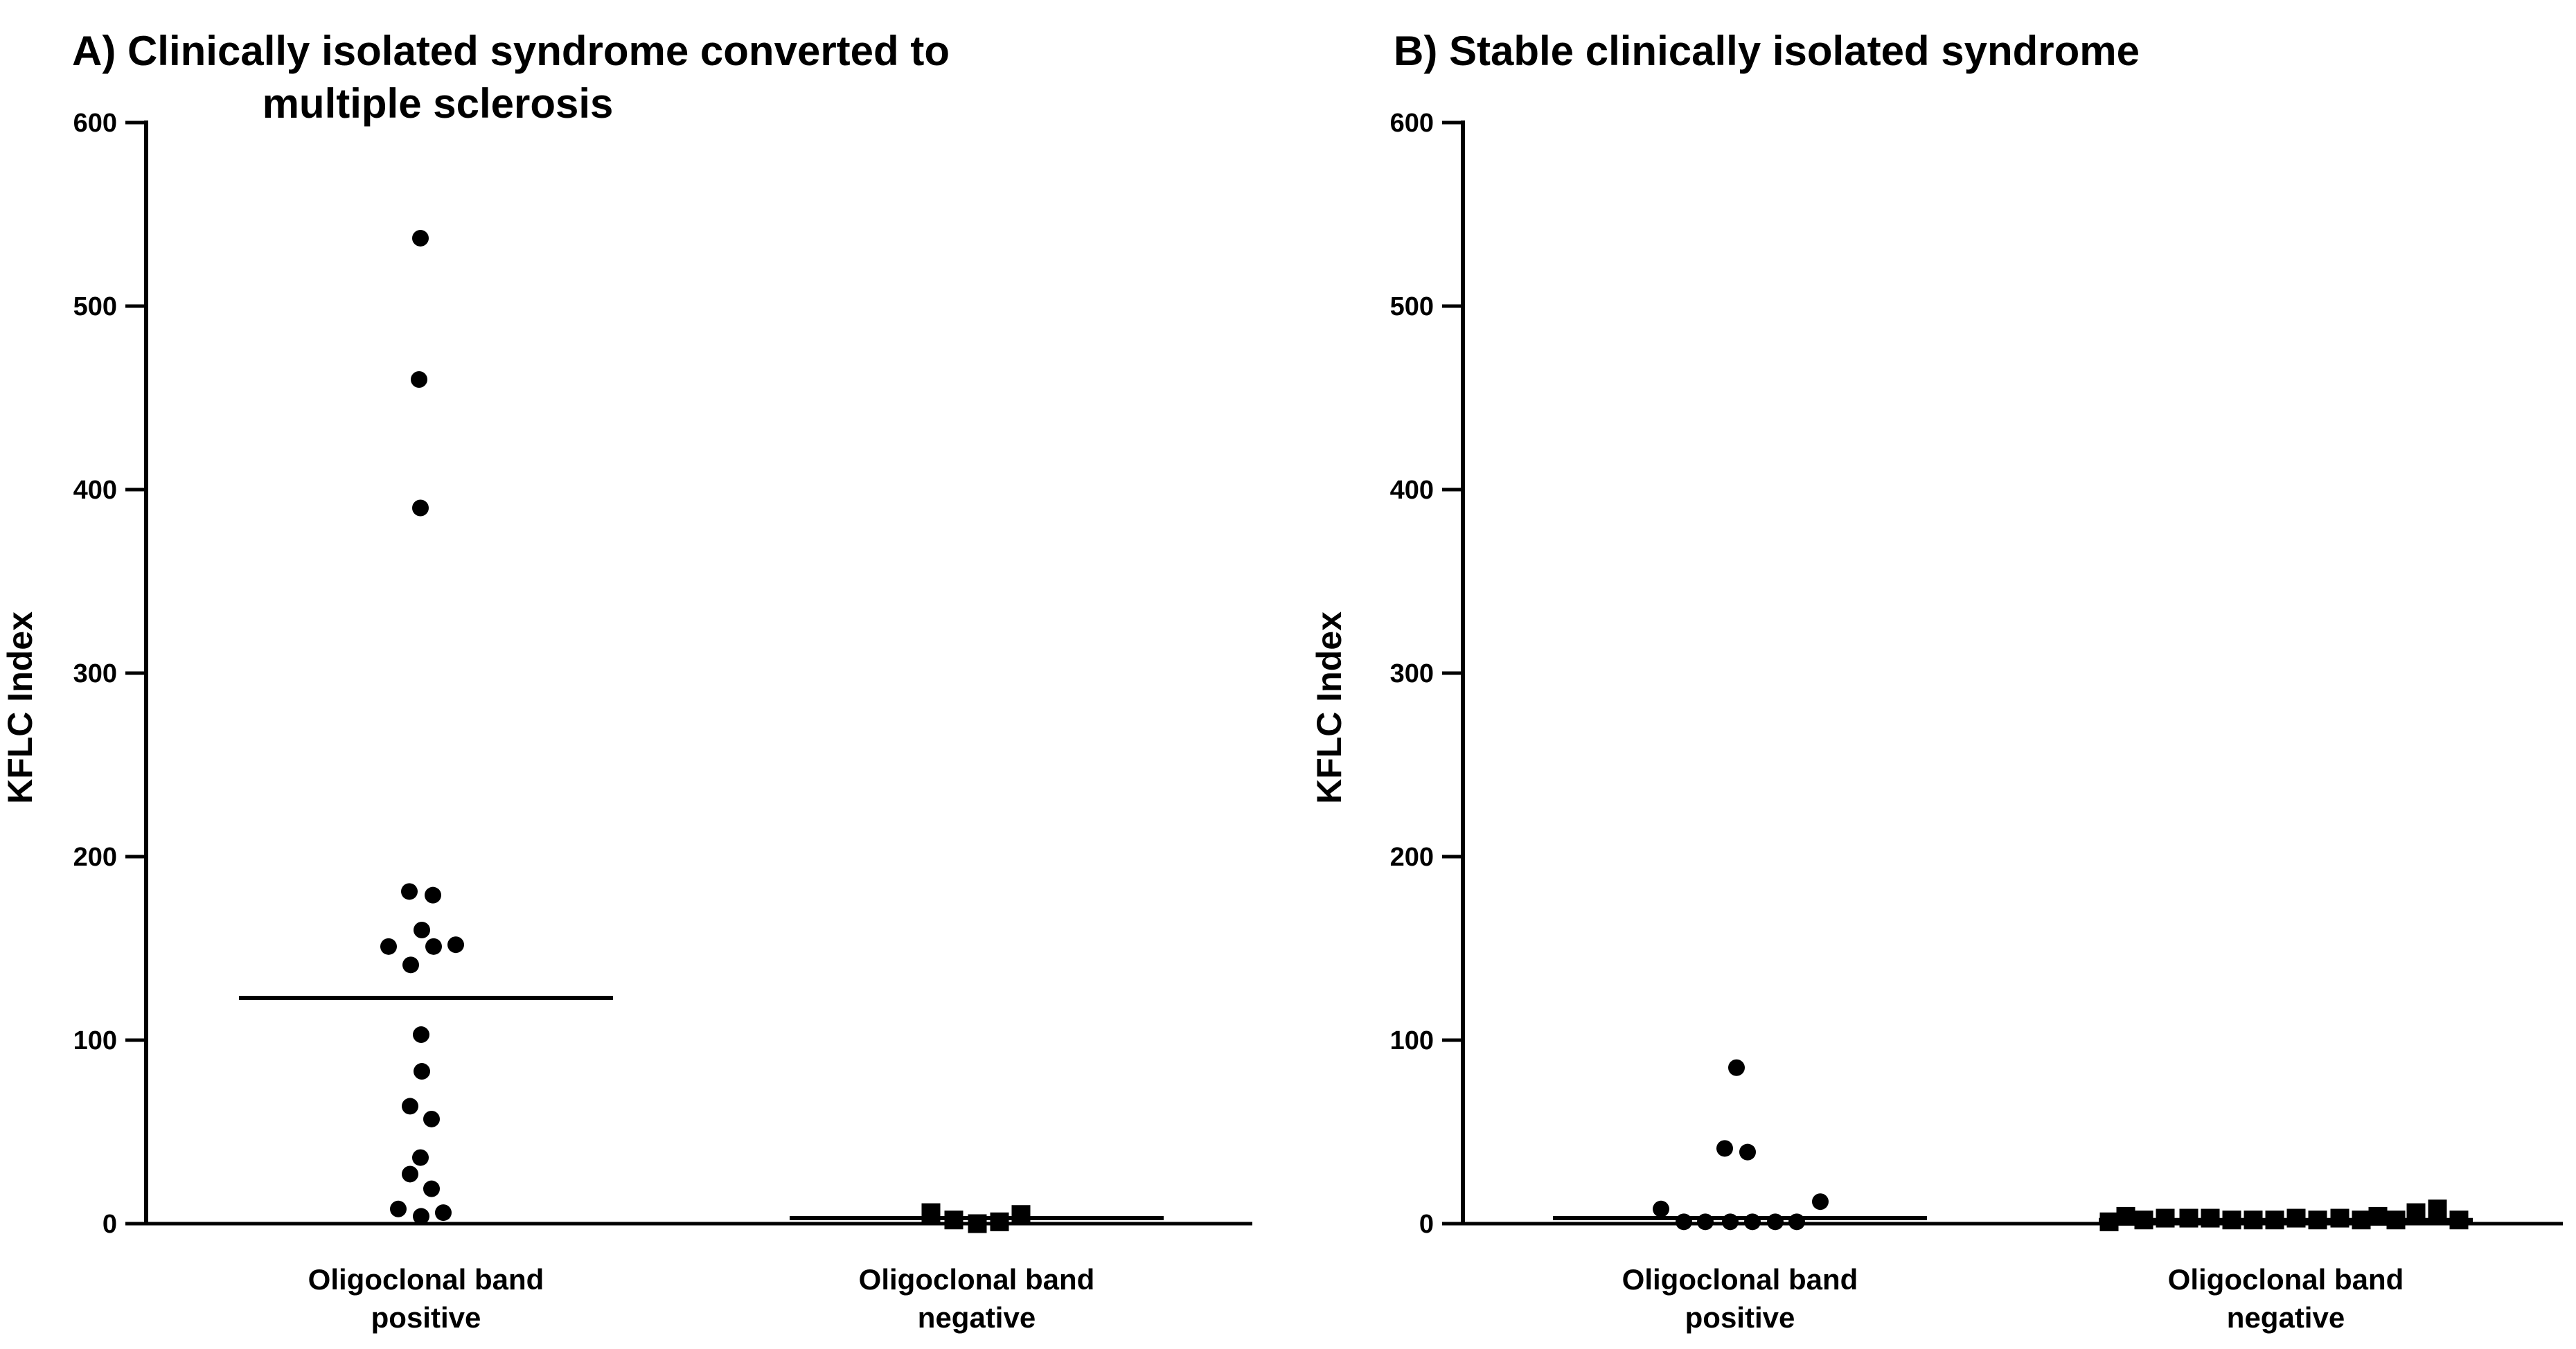 The image size is (2576, 1349). Describe the element at coordinates (1767, 51) in the screenshot. I see `panel-title: B) Stable clinically isolated syndrome` at that location.